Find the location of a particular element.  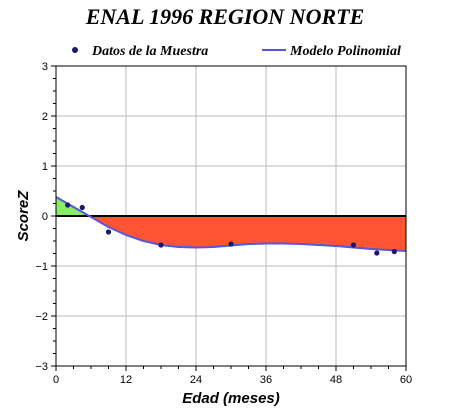

y-tick-label: 1 is located at coordinates (45, 167).